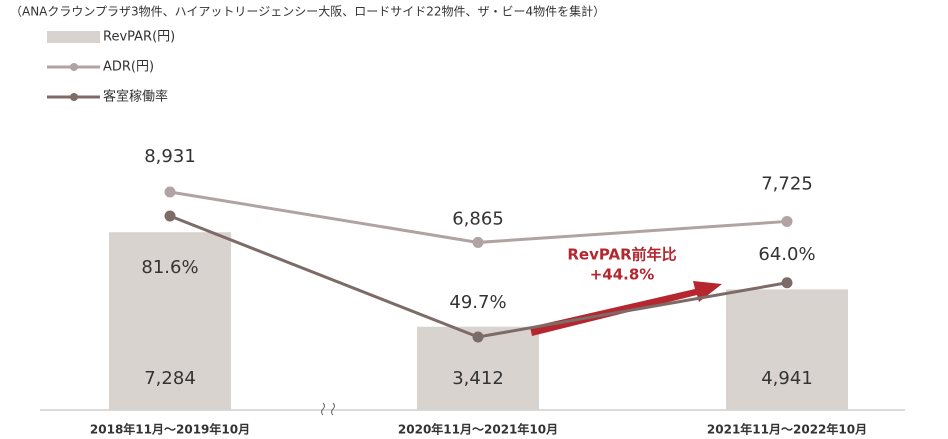 The width and height of the screenshot is (948, 439). I want to click on data-label: 7,725, so click(787, 183).